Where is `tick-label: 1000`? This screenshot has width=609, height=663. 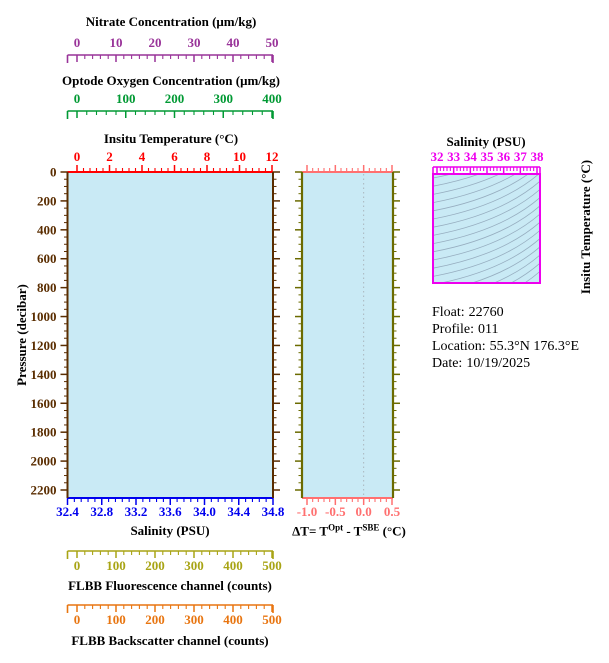 tick-label: 1000 is located at coordinates (44, 316).